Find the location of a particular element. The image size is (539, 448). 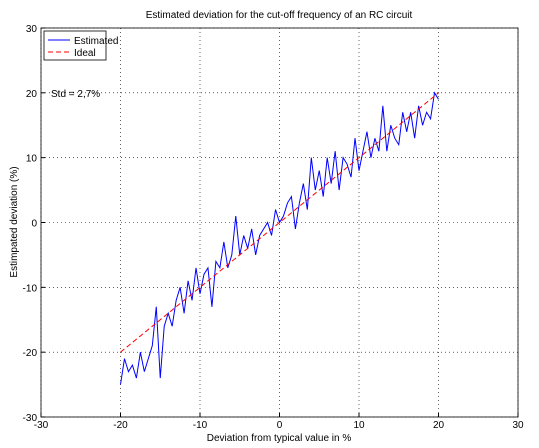

legend-label: Ideal is located at coordinates (85, 53).